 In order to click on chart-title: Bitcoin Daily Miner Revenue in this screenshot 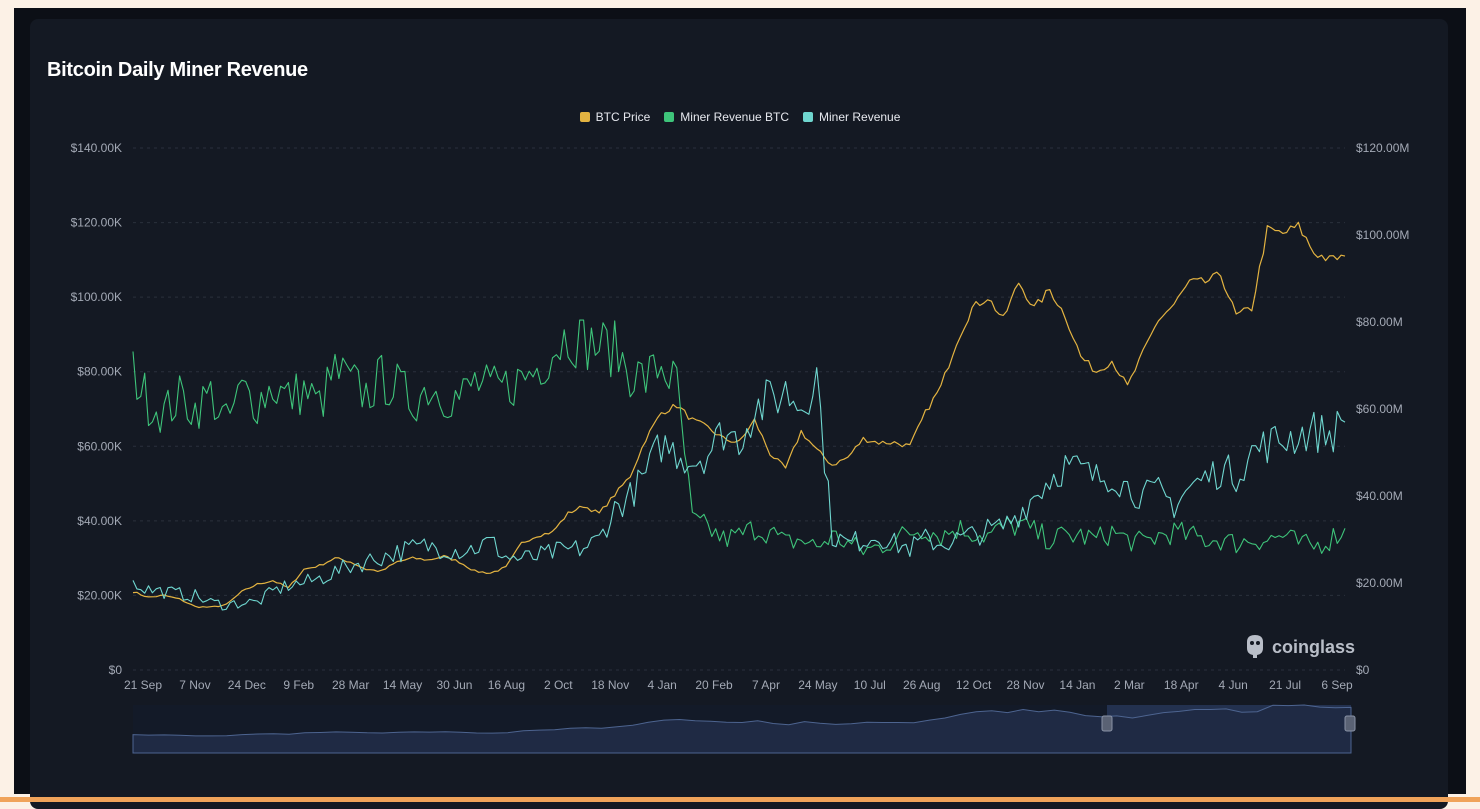, I will do `click(177, 70)`.